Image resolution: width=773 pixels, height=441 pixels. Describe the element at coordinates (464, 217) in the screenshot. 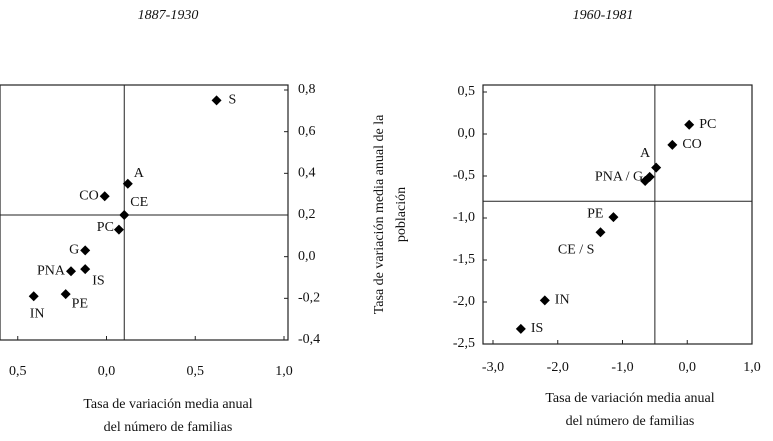

I see `y-tick-label: -1,0` at that location.